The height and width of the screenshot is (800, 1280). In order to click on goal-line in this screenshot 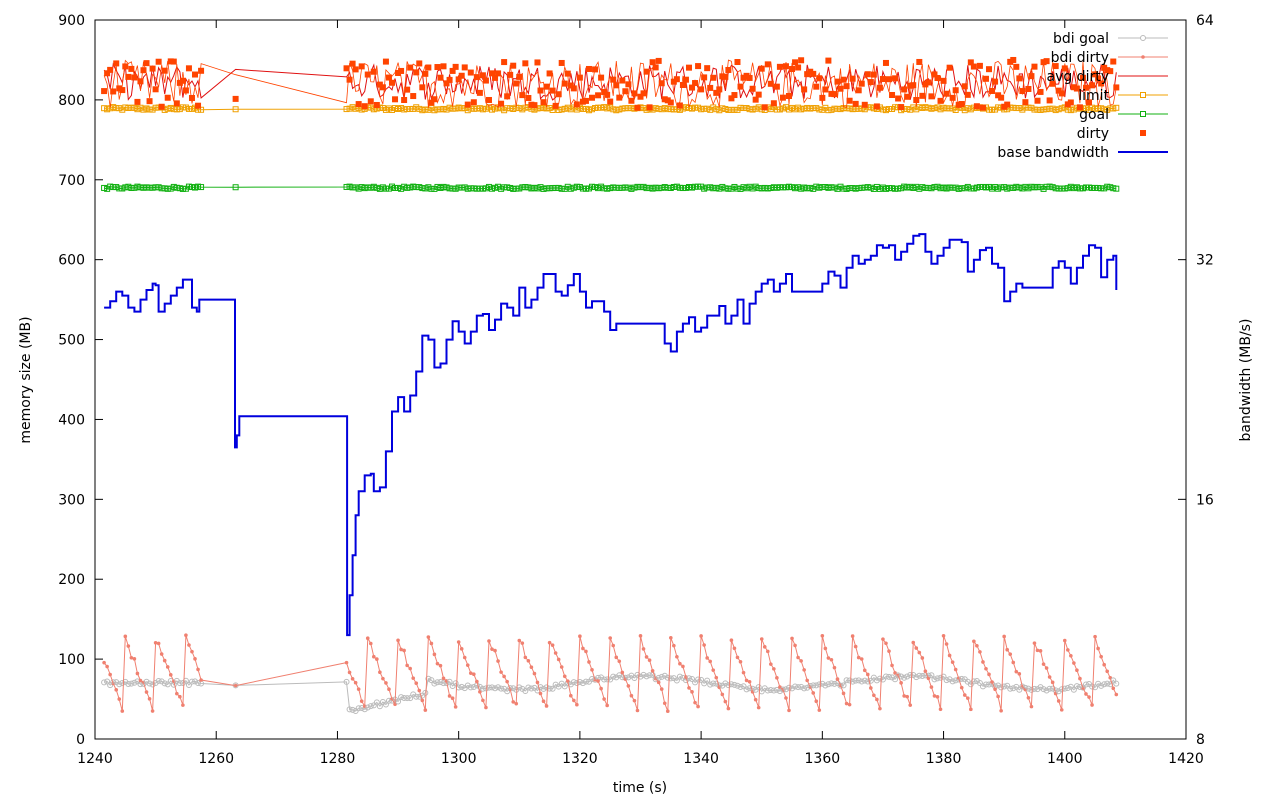, I will do `click(610, 188)`.